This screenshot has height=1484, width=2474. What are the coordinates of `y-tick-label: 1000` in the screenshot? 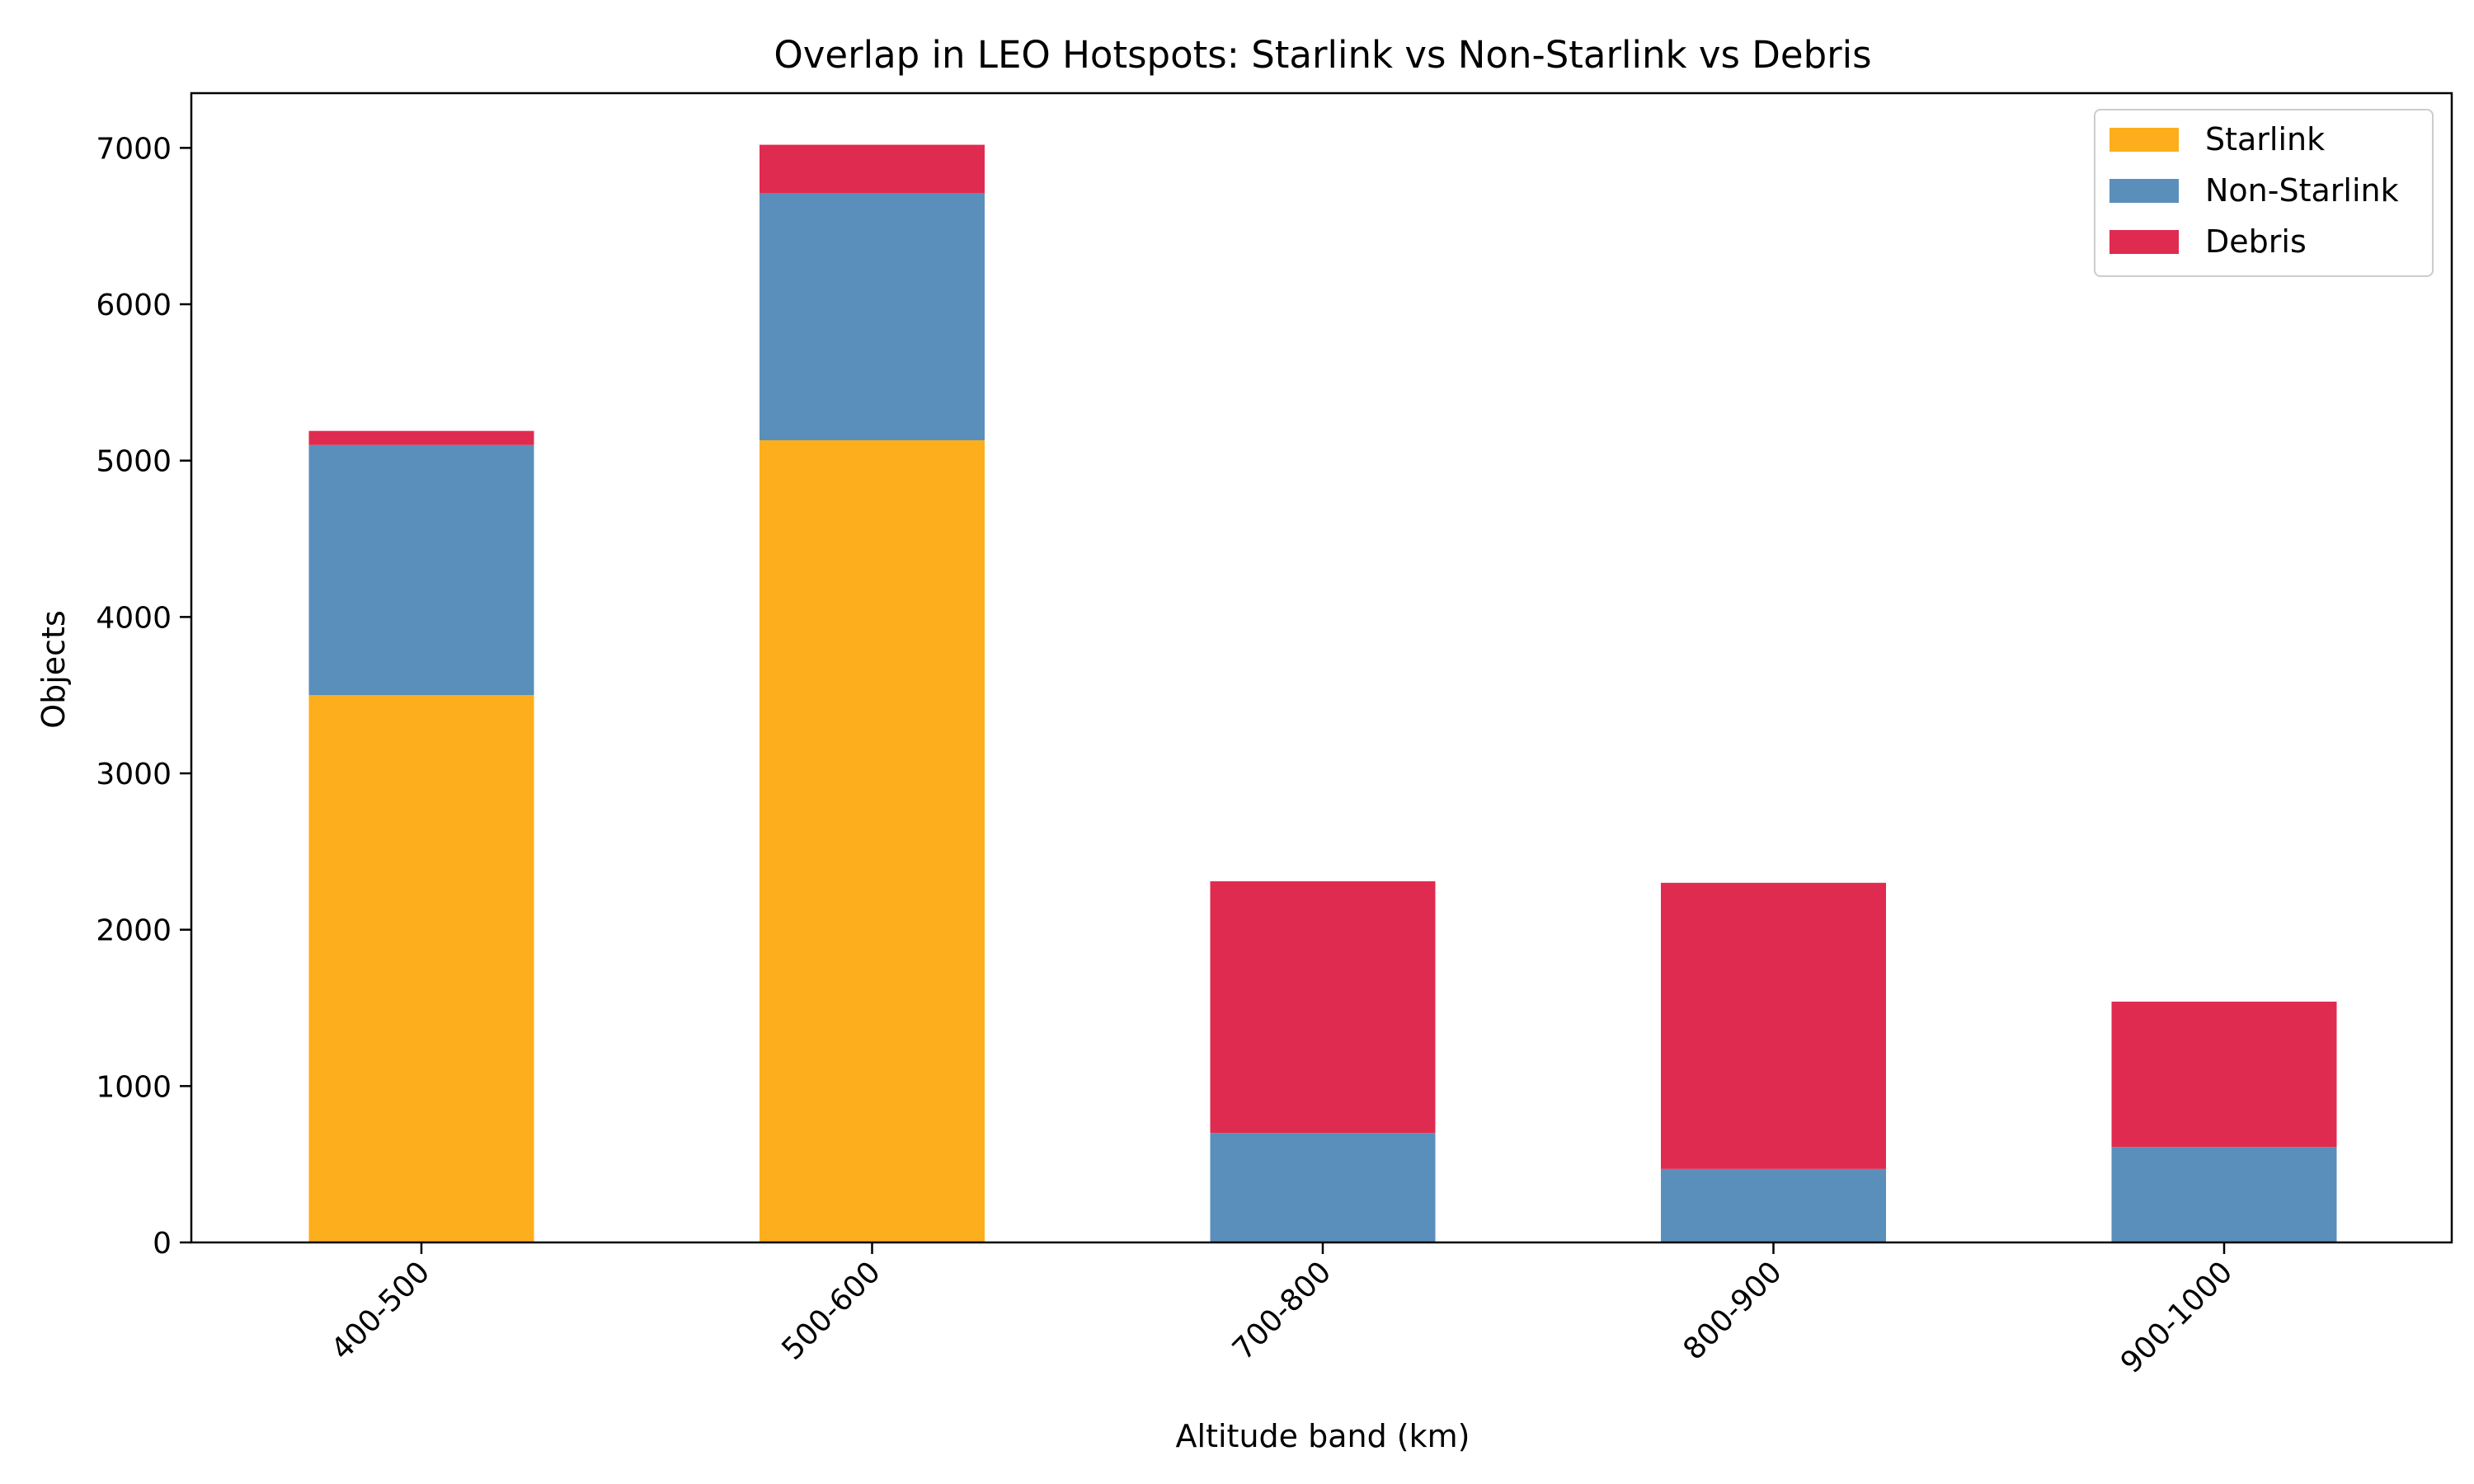 It's located at (134, 1087).